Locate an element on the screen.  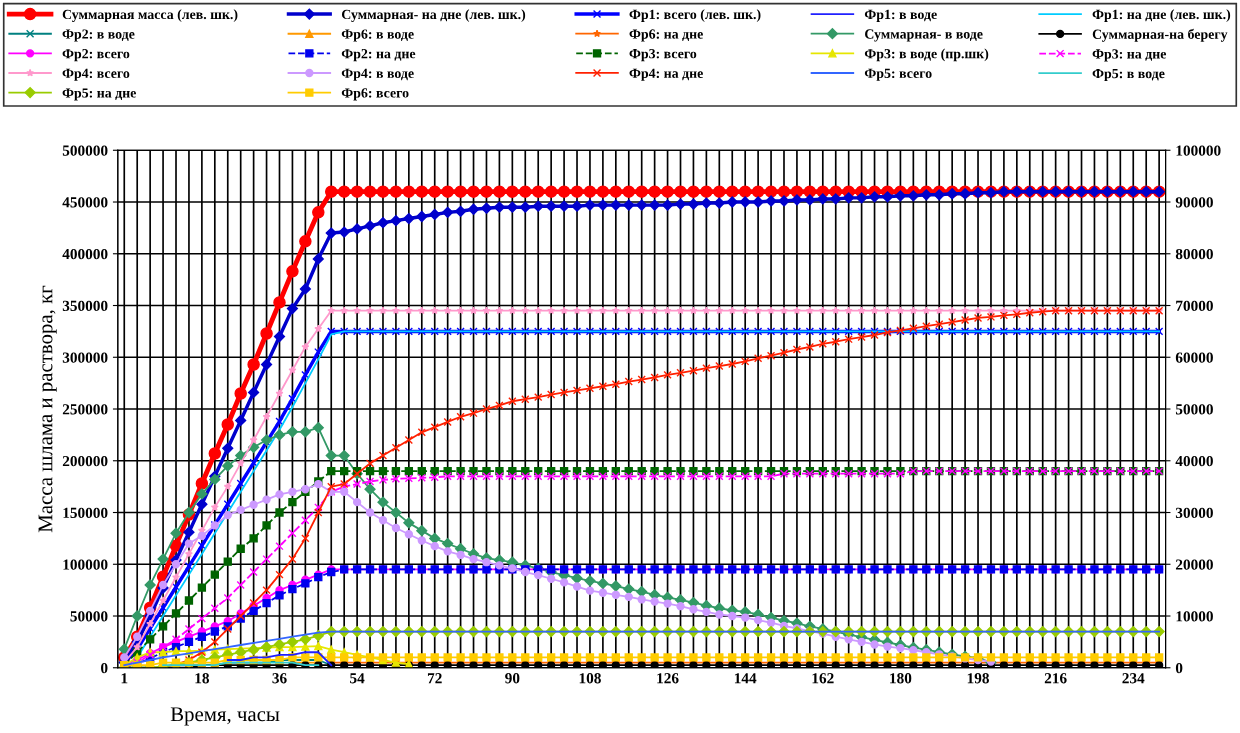
y2-tick-label: 80000 is located at coordinates (1194, 254).